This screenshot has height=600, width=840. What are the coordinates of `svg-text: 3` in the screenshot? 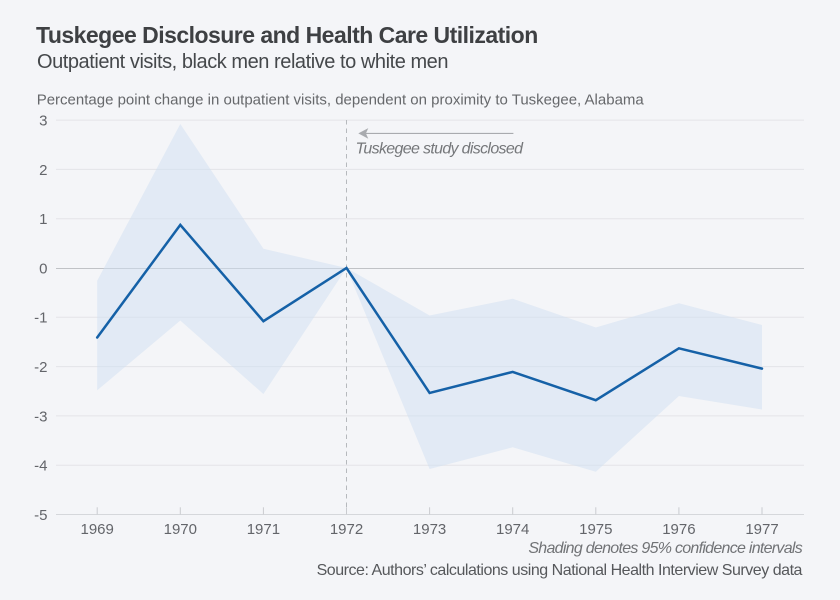 It's located at (43, 121).